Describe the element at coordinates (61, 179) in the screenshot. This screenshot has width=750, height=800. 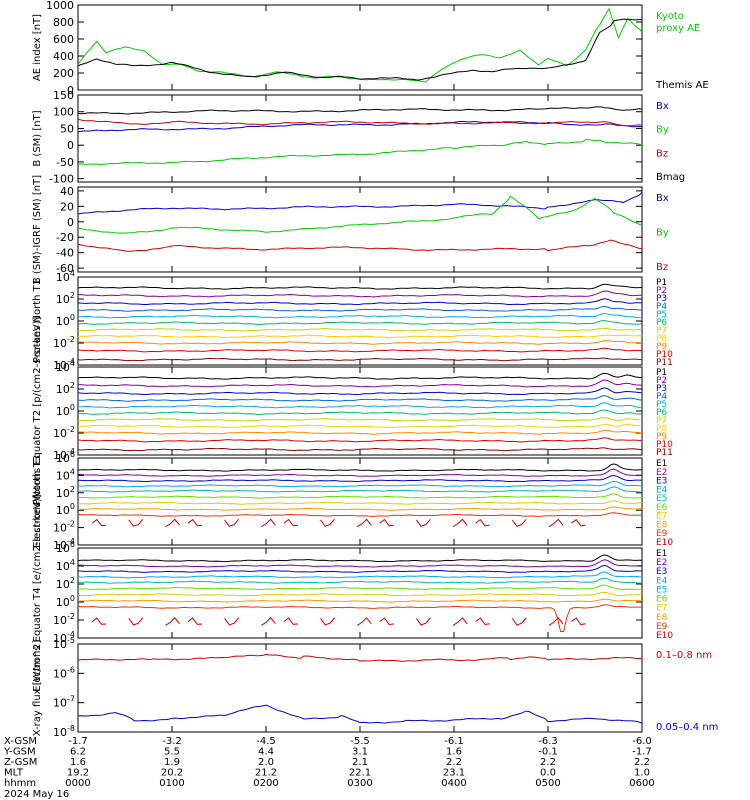
I see `y-tick-label: -100` at that location.